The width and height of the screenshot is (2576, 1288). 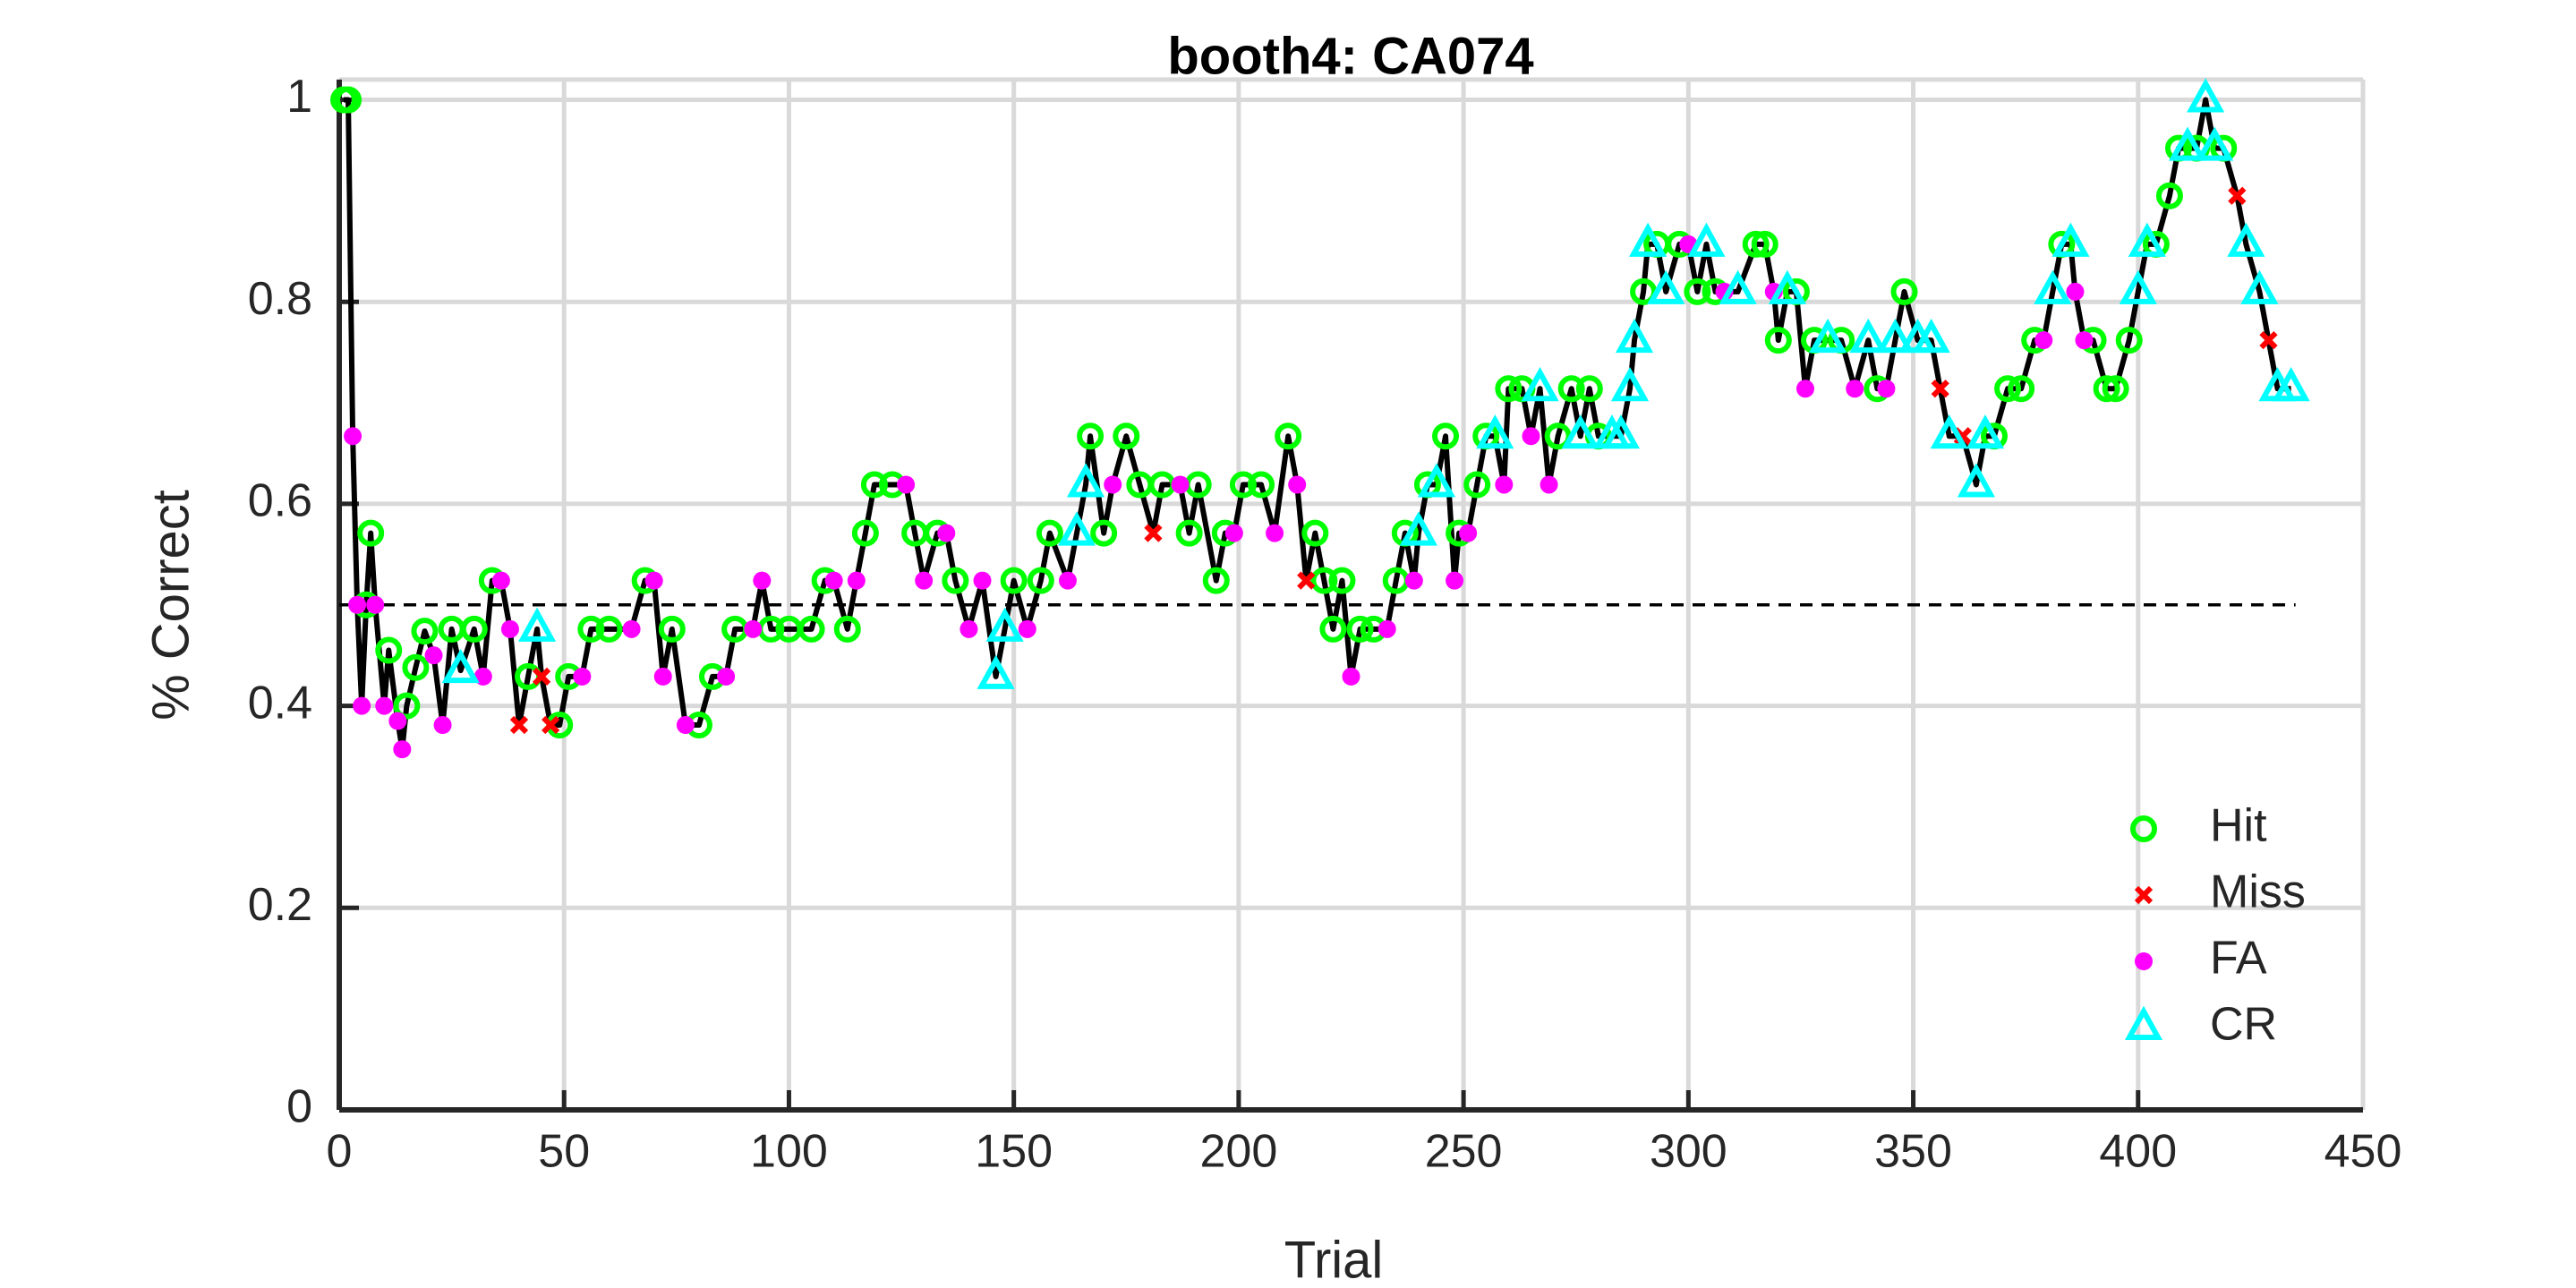 I want to click on x-tick-label: 250, so click(x=1464, y=1152).